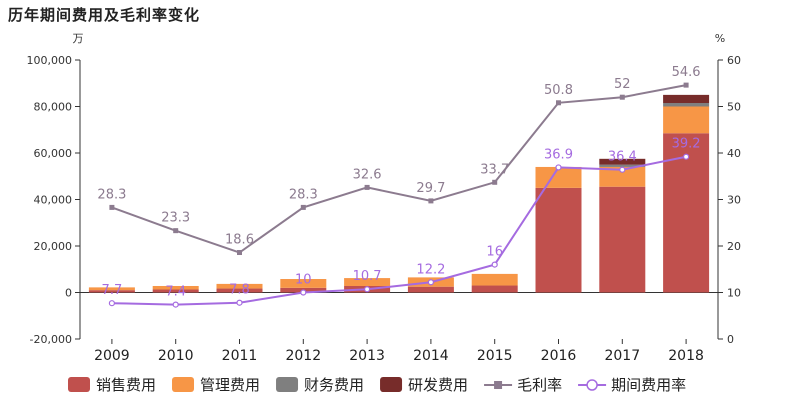 This screenshot has height=400, width=800. Describe the element at coordinates (622, 84) in the screenshot. I see `data-label: 52` at that location.